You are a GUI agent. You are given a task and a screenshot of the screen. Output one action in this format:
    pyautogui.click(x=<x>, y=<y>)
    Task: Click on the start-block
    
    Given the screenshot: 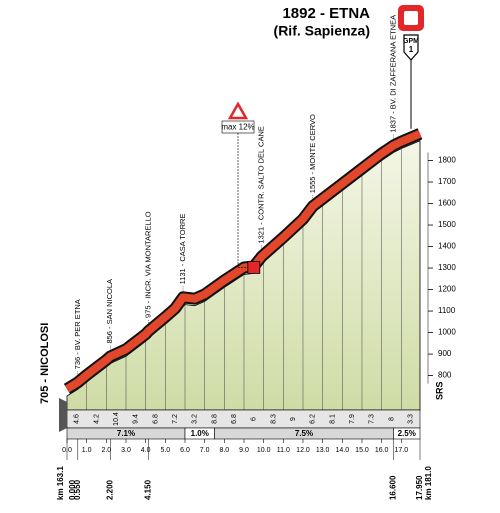 What is the action you would take?
    pyautogui.click(x=63, y=415)
    